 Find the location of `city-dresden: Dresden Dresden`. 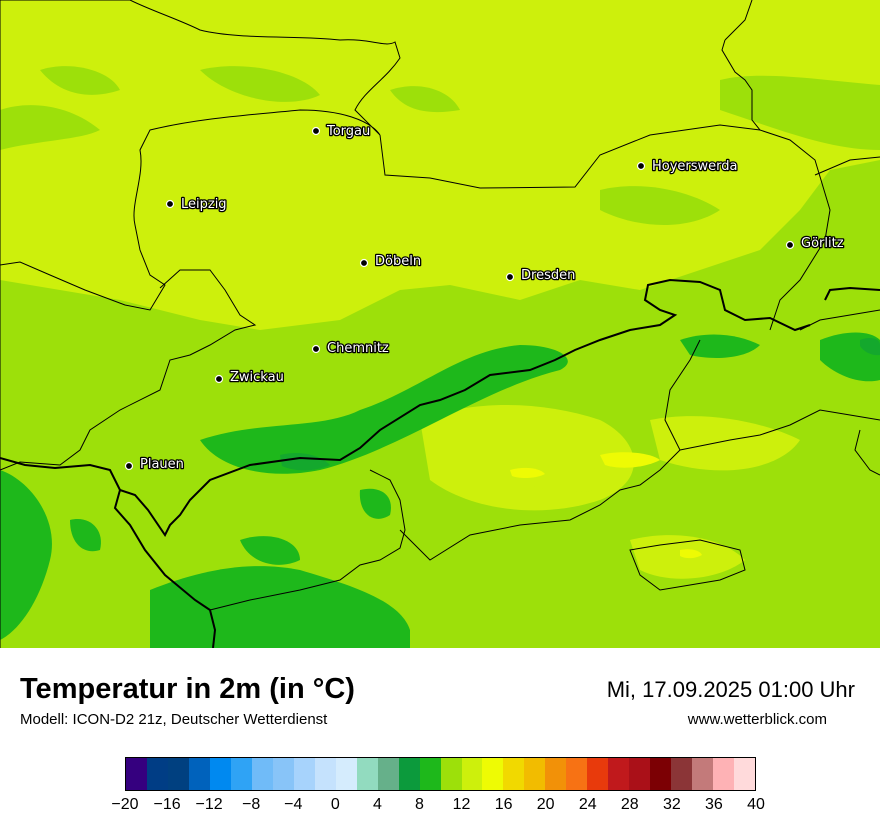

city-dresden: Dresden Dresden is located at coordinates (541, 275).